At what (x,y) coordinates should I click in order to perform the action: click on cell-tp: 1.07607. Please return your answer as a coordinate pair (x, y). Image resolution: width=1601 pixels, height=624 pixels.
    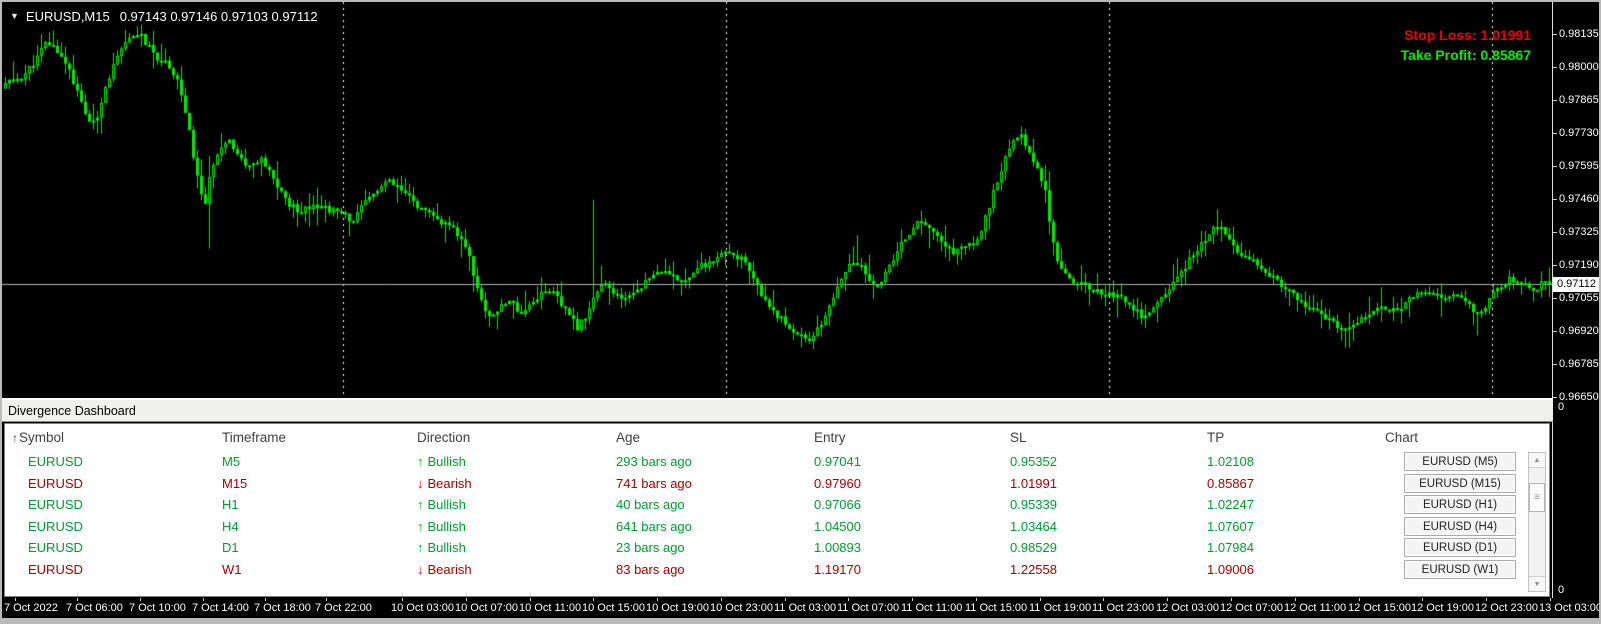
    Looking at the image, I should click on (1230, 526).